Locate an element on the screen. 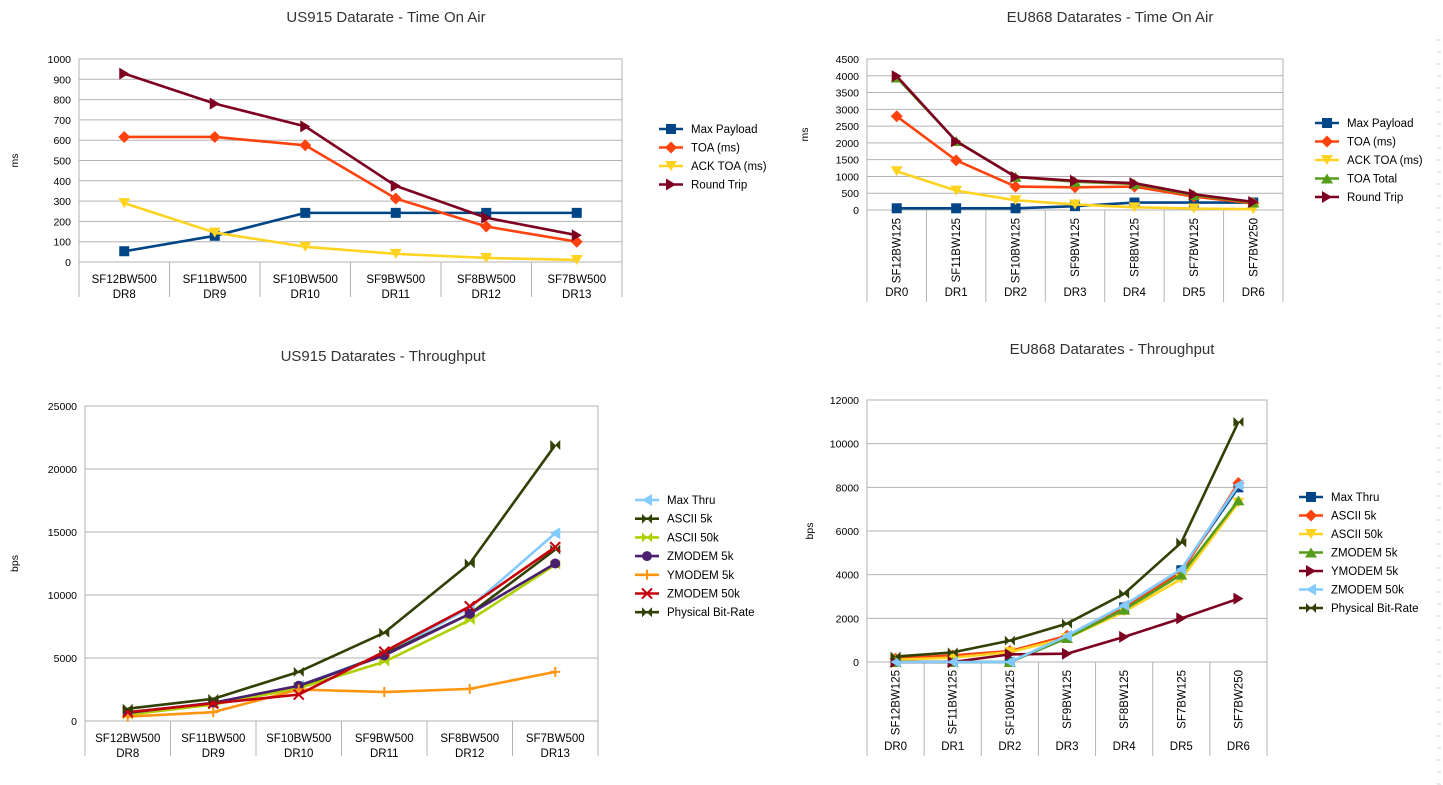  plot-frame is located at coordinates (1067, 531).